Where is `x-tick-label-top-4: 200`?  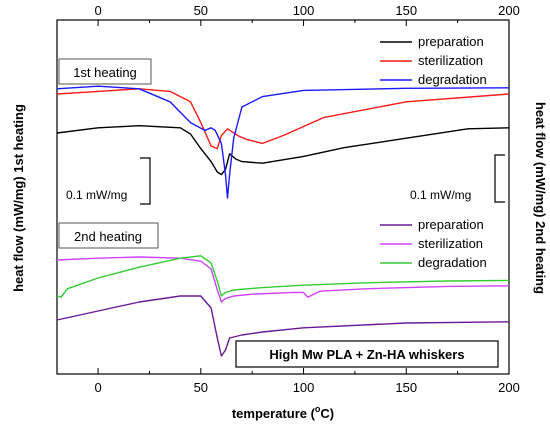
x-tick-label-top-4: 200 is located at coordinates (509, 10).